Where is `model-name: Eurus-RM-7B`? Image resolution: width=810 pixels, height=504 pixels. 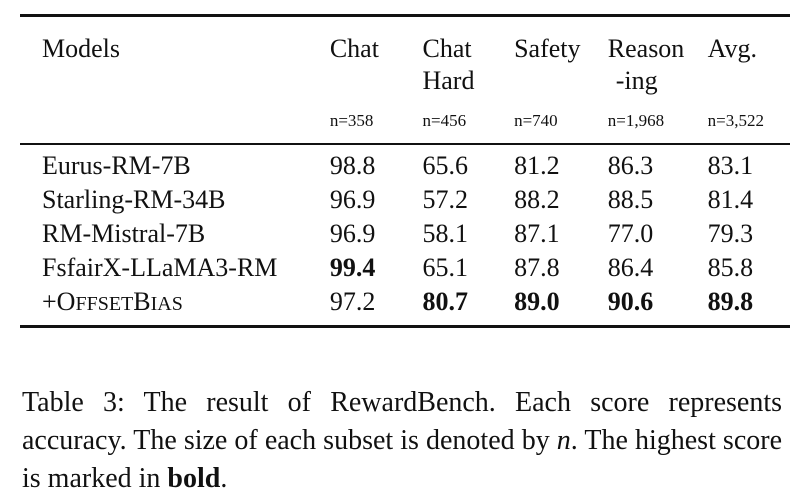 model-name: Eurus-RM-7B is located at coordinates (116, 165).